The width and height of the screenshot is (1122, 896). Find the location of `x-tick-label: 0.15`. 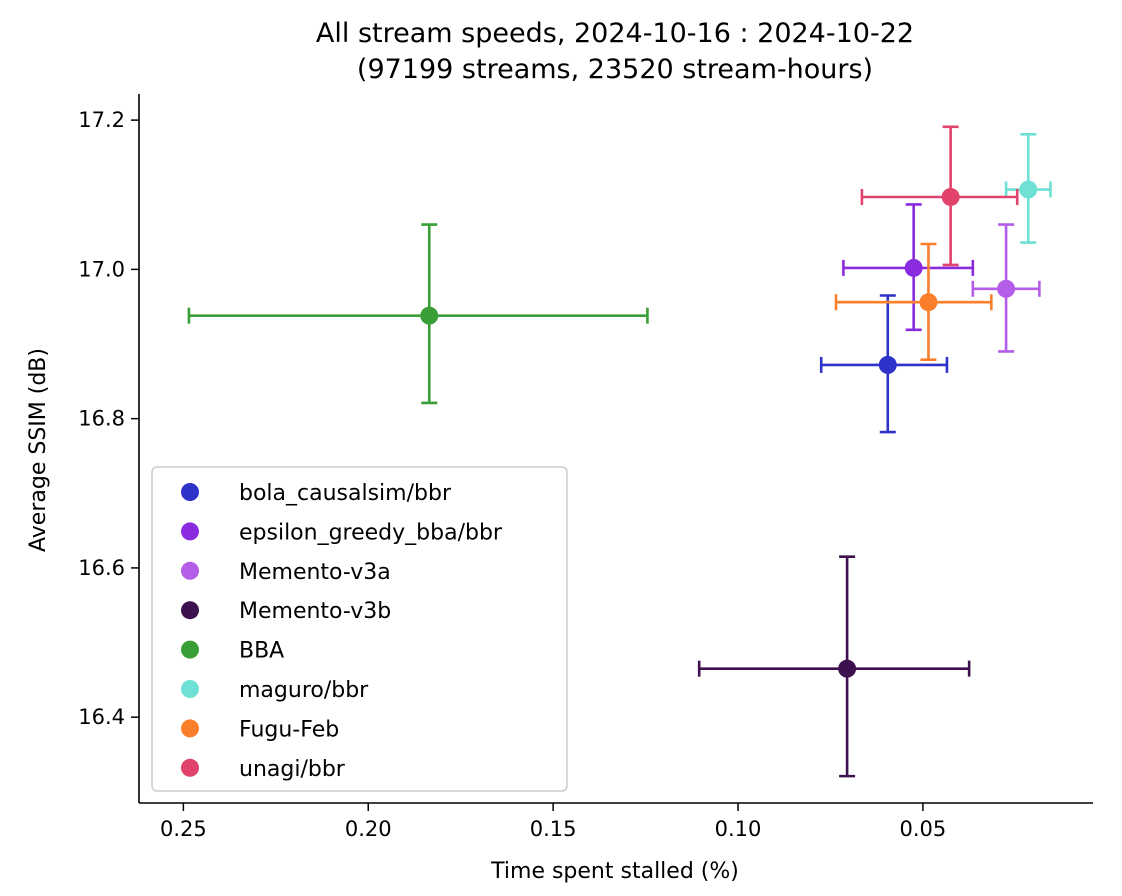

x-tick-label: 0.15 is located at coordinates (553, 829).